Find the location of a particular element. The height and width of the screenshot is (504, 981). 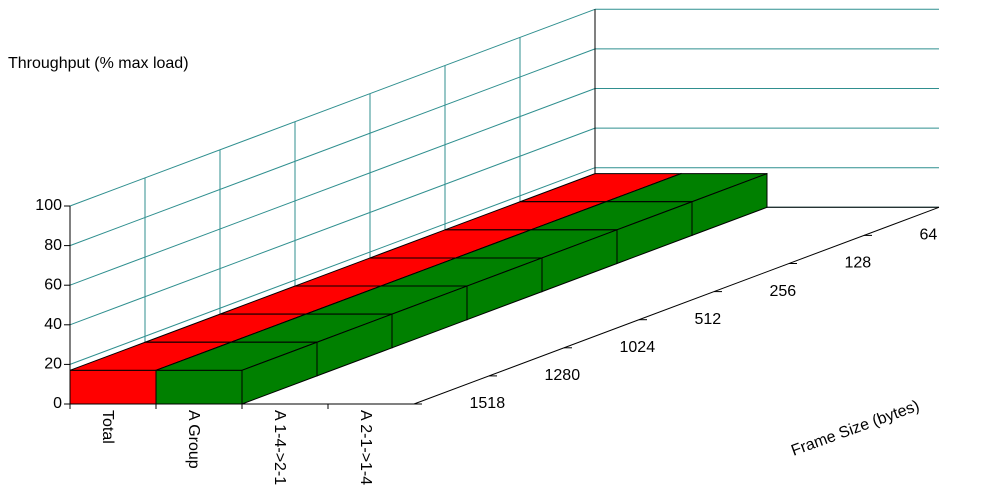

y-tick-label: 0 is located at coordinates (57, 403).